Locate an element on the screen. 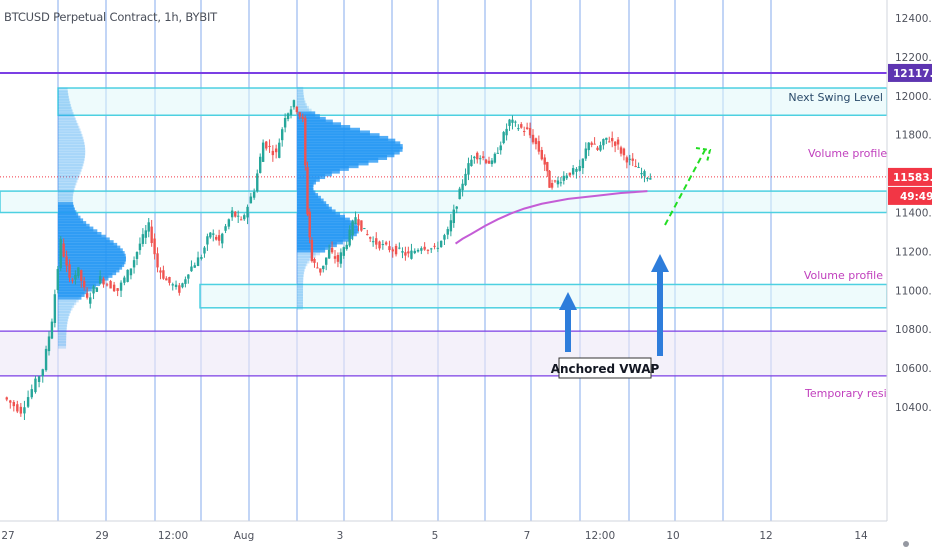  time-tick-label: 27 is located at coordinates (7, 536).